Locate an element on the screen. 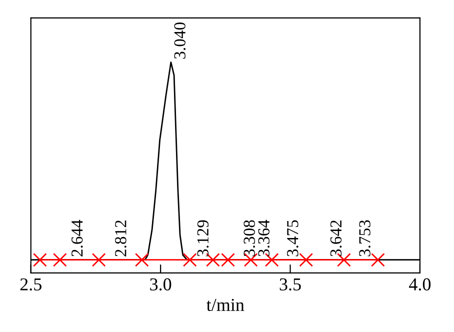  annotation: 3.642 is located at coordinates (336, 238).